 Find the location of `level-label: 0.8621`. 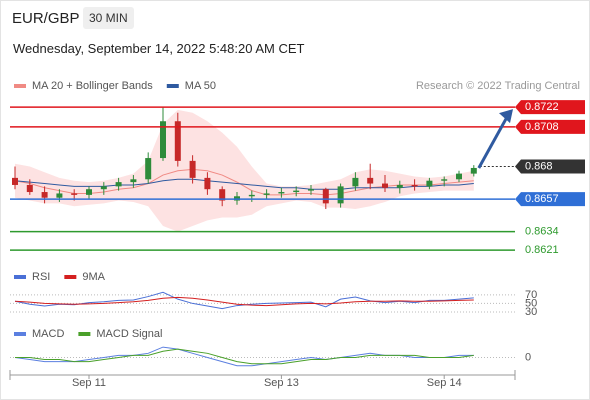

level-label: 0.8621 is located at coordinates (542, 250).